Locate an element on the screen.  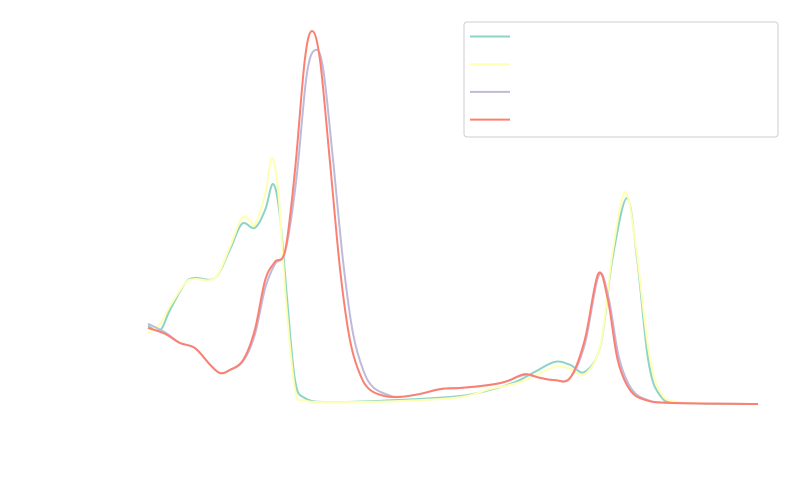
legend is located at coordinates (621, 79).